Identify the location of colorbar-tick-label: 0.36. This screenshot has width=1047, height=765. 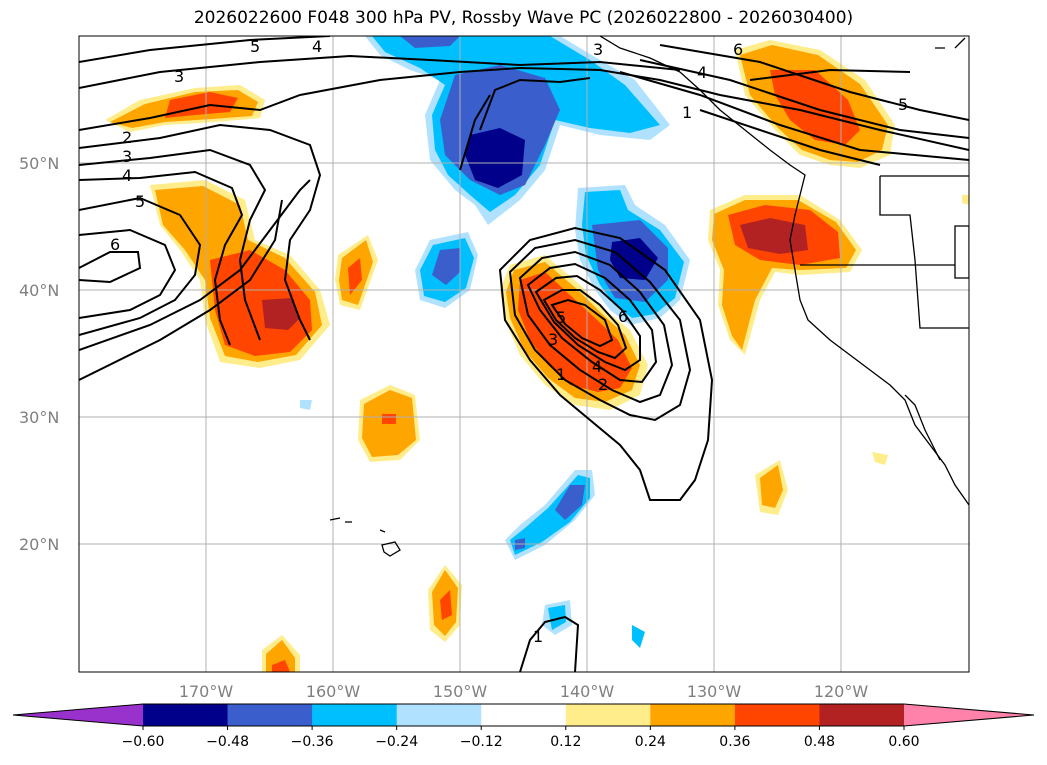
(734, 742).